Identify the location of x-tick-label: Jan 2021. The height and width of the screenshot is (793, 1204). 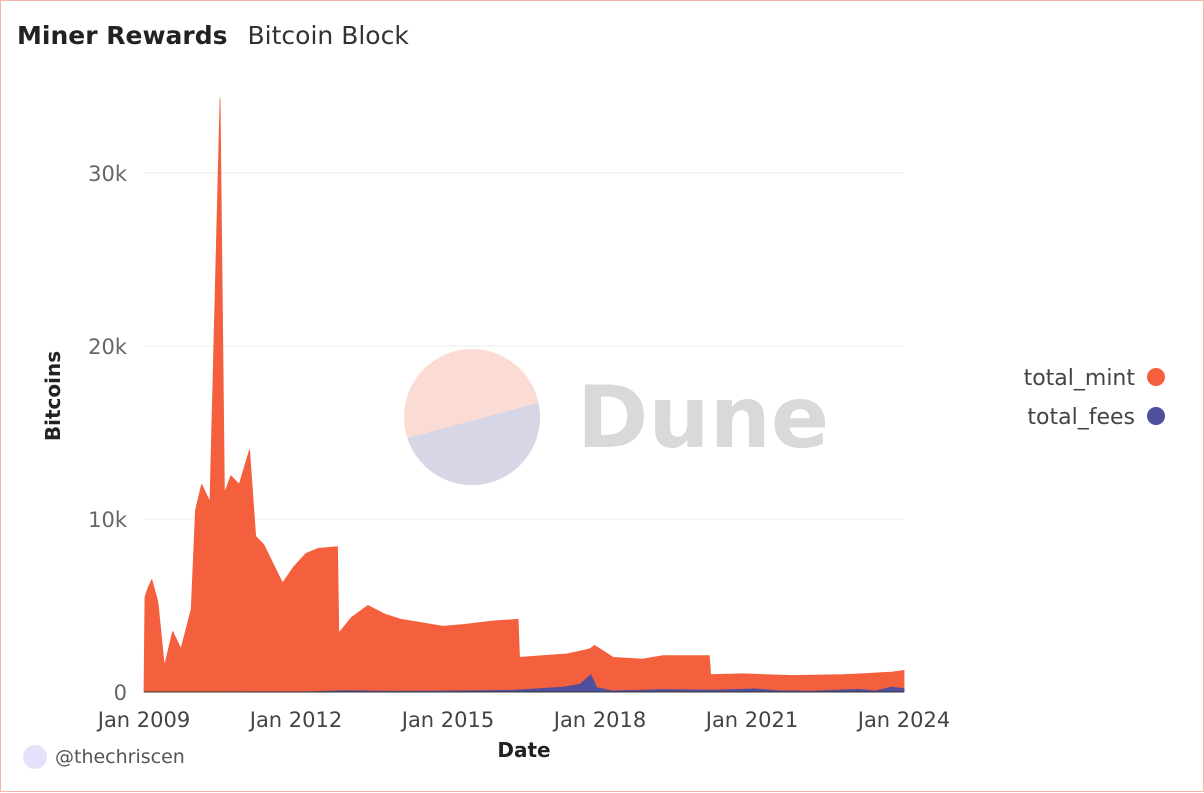
(751, 720).